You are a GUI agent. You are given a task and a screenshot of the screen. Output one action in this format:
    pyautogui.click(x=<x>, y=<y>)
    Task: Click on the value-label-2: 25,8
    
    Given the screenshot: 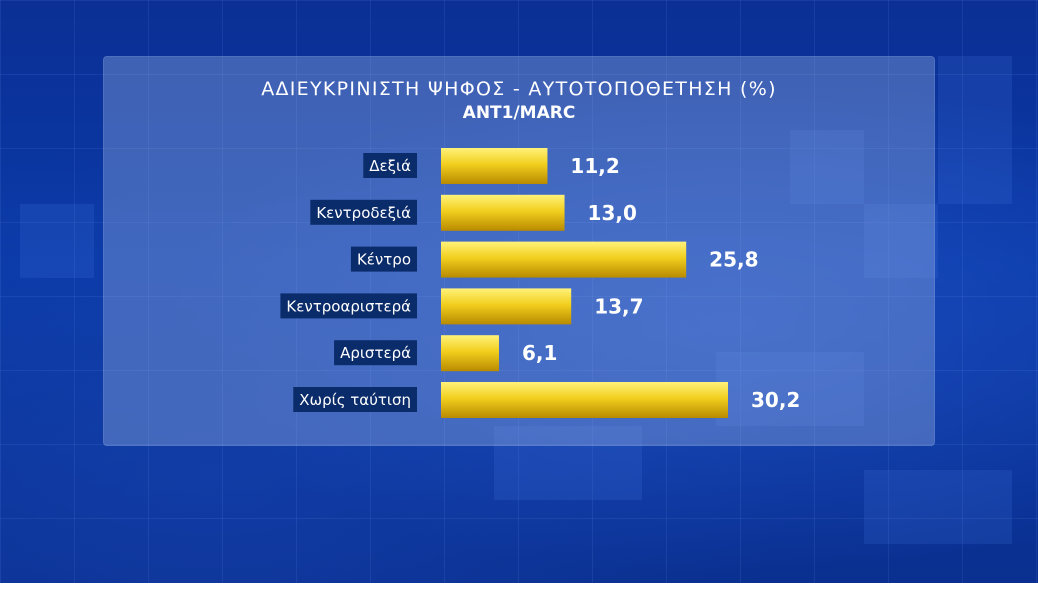 What is the action you would take?
    pyautogui.click(x=733, y=260)
    